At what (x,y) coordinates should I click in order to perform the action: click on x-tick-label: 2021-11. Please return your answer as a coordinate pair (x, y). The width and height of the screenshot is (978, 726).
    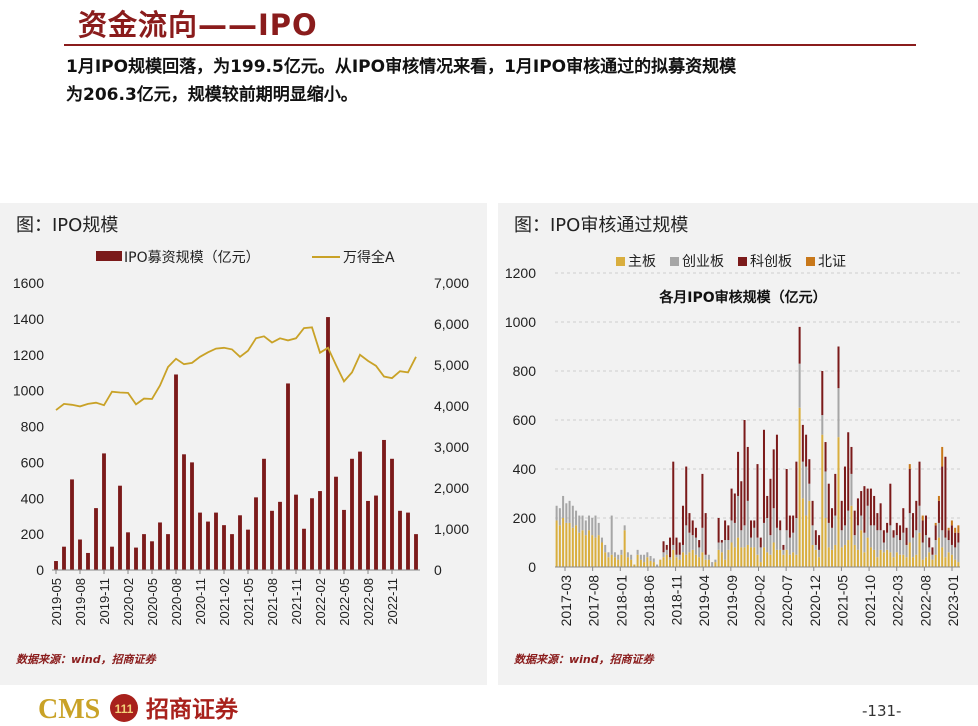
    Looking at the image, I should click on (296, 601).